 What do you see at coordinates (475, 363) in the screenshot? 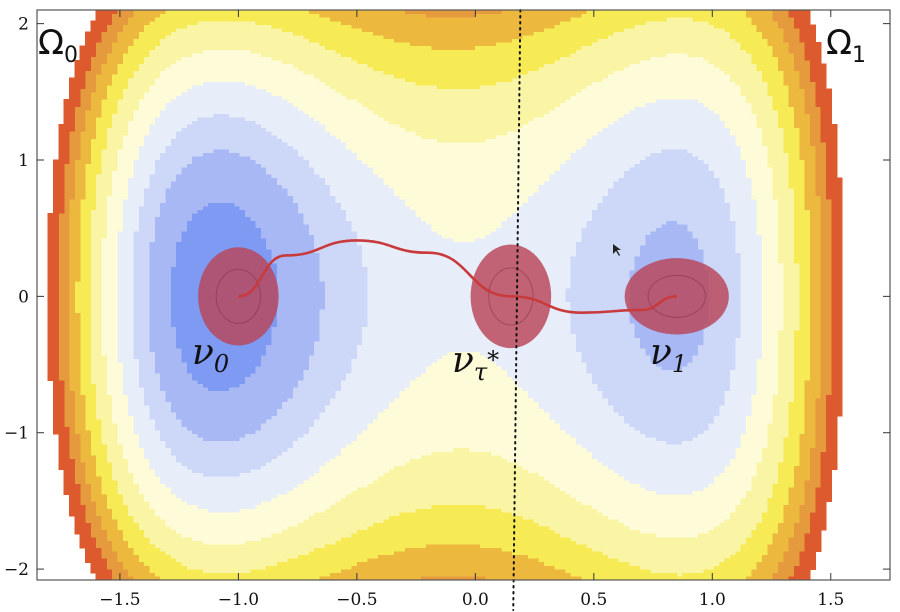
I see `nu-tau-star-label: ντ*` at bounding box center [475, 363].